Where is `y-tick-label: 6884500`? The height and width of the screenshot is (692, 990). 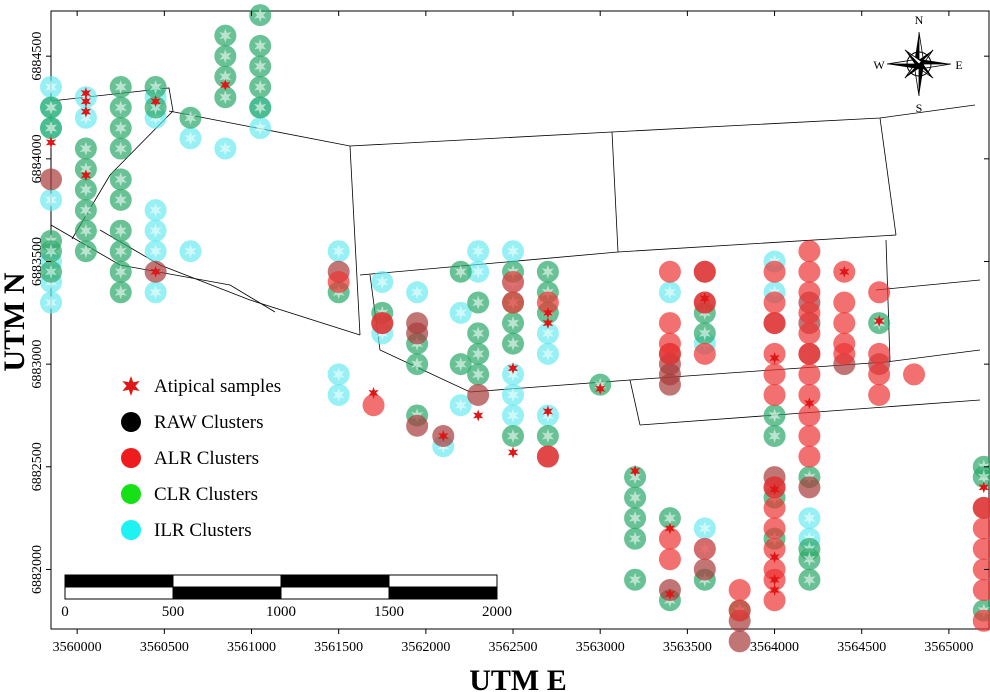 y-tick-label: 6884500 is located at coordinates (37, 56).